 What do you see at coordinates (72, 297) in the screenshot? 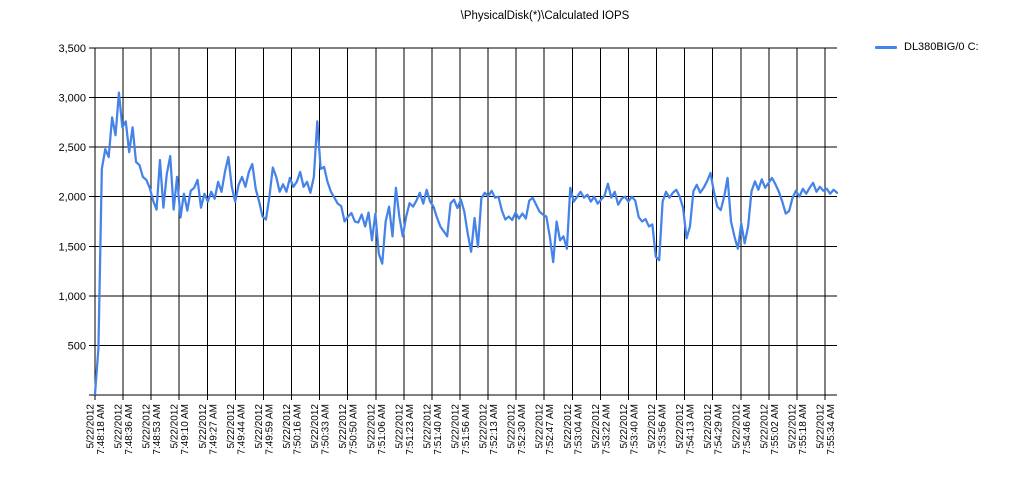
I see `y-tick-label: 1,000` at bounding box center [72, 297].